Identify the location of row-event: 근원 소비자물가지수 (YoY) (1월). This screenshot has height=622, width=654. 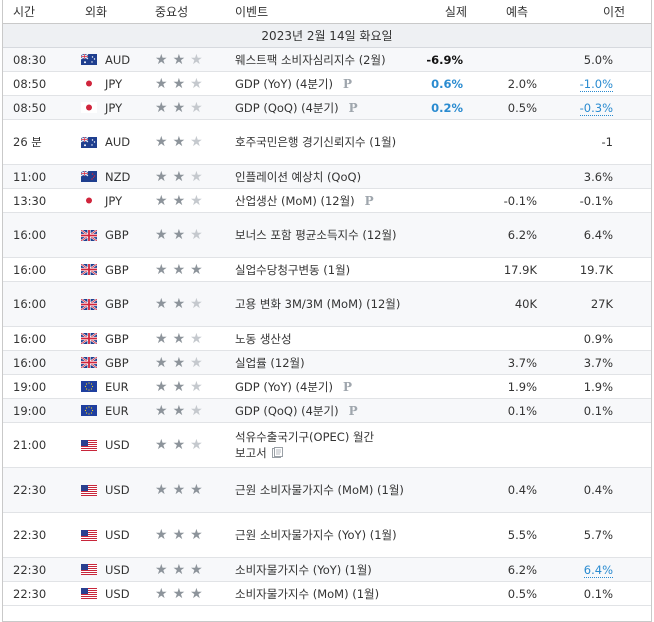
(318, 535).